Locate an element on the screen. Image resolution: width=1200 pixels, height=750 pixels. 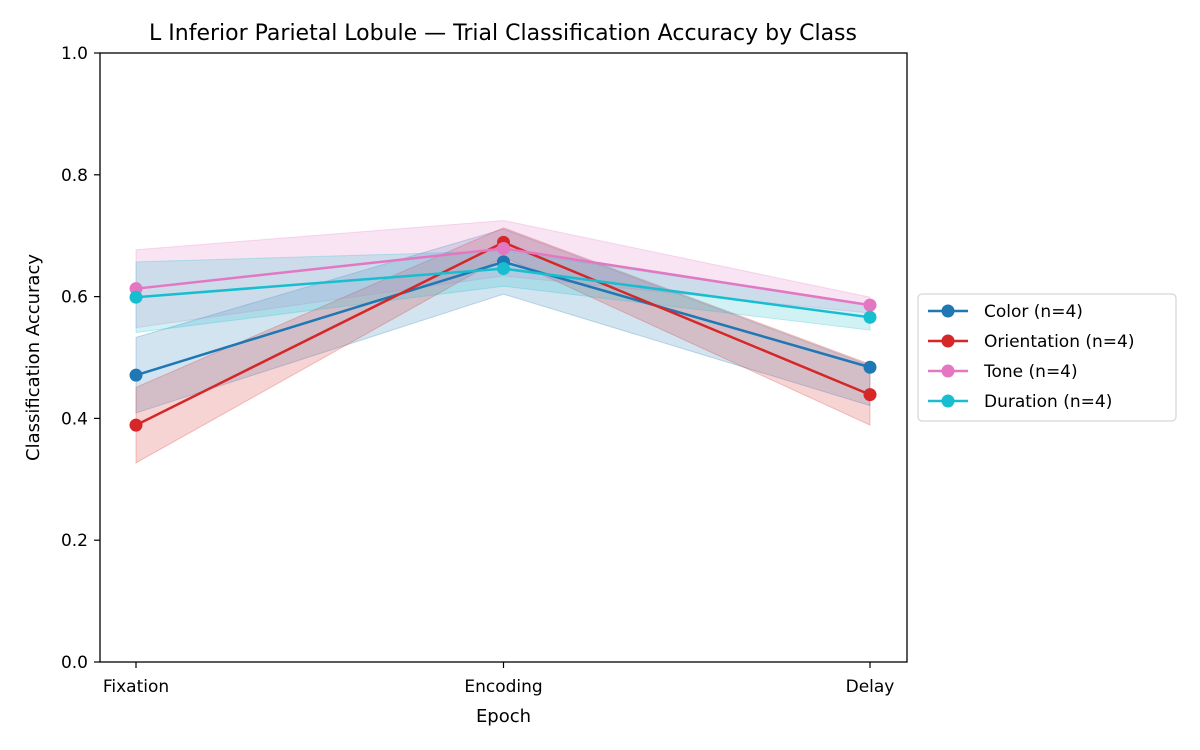
x-tick-label: Fixation is located at coordinates (136, 687).